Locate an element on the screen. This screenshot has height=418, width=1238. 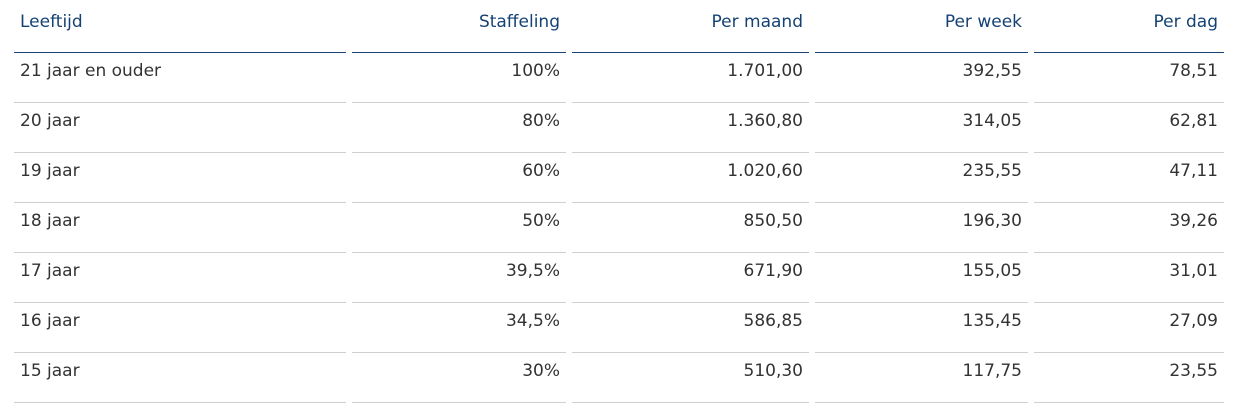
cell-leeftijd: 17 jaar is located at coordinates (180, 278).